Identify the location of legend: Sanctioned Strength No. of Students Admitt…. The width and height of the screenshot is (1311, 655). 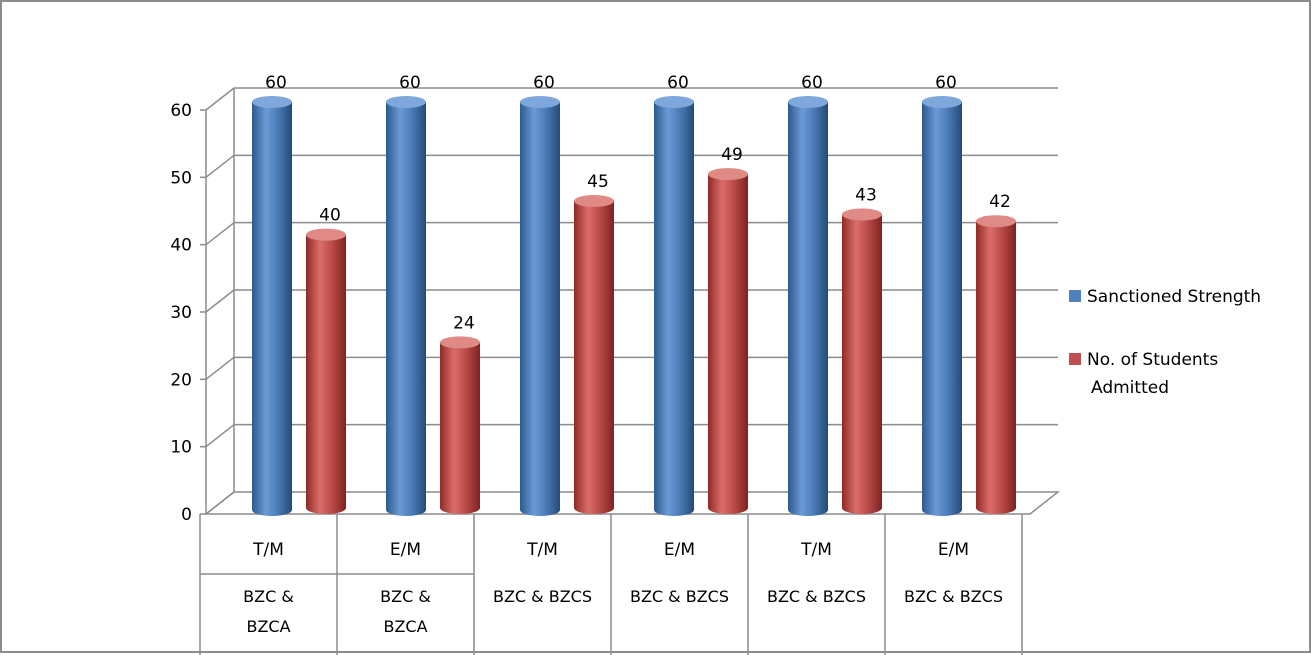
(1165, 342).